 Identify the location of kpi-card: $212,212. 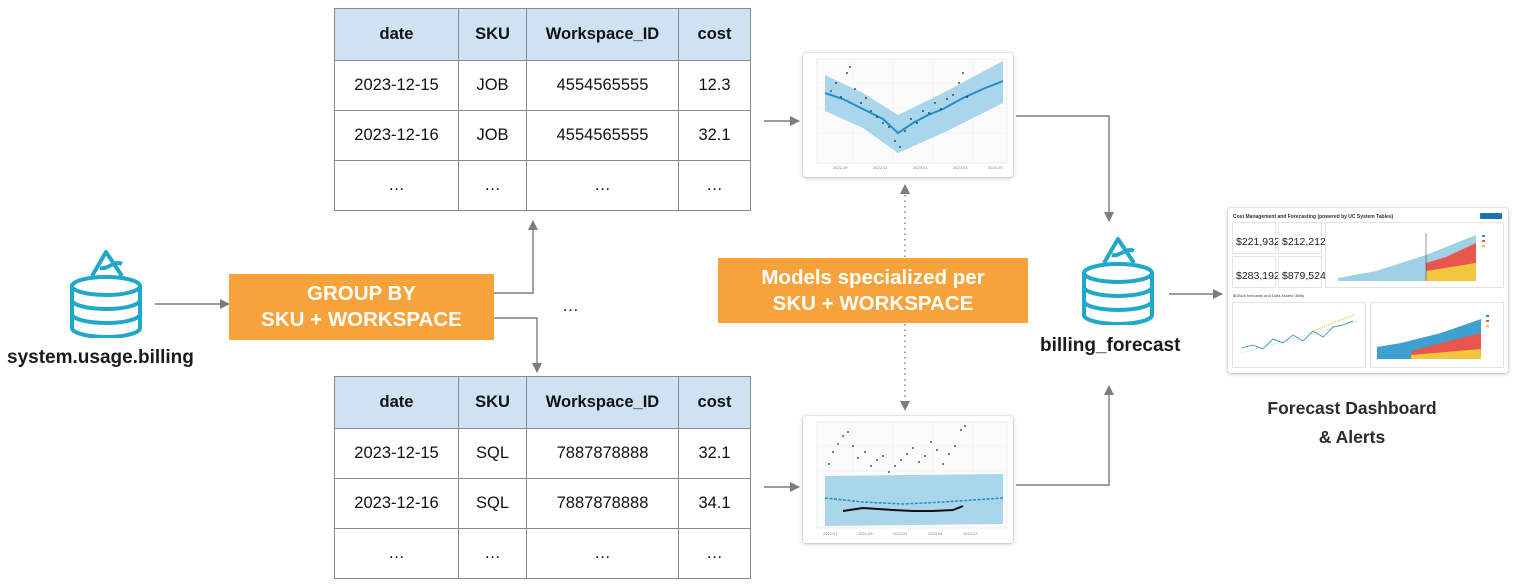
(1302, 238).